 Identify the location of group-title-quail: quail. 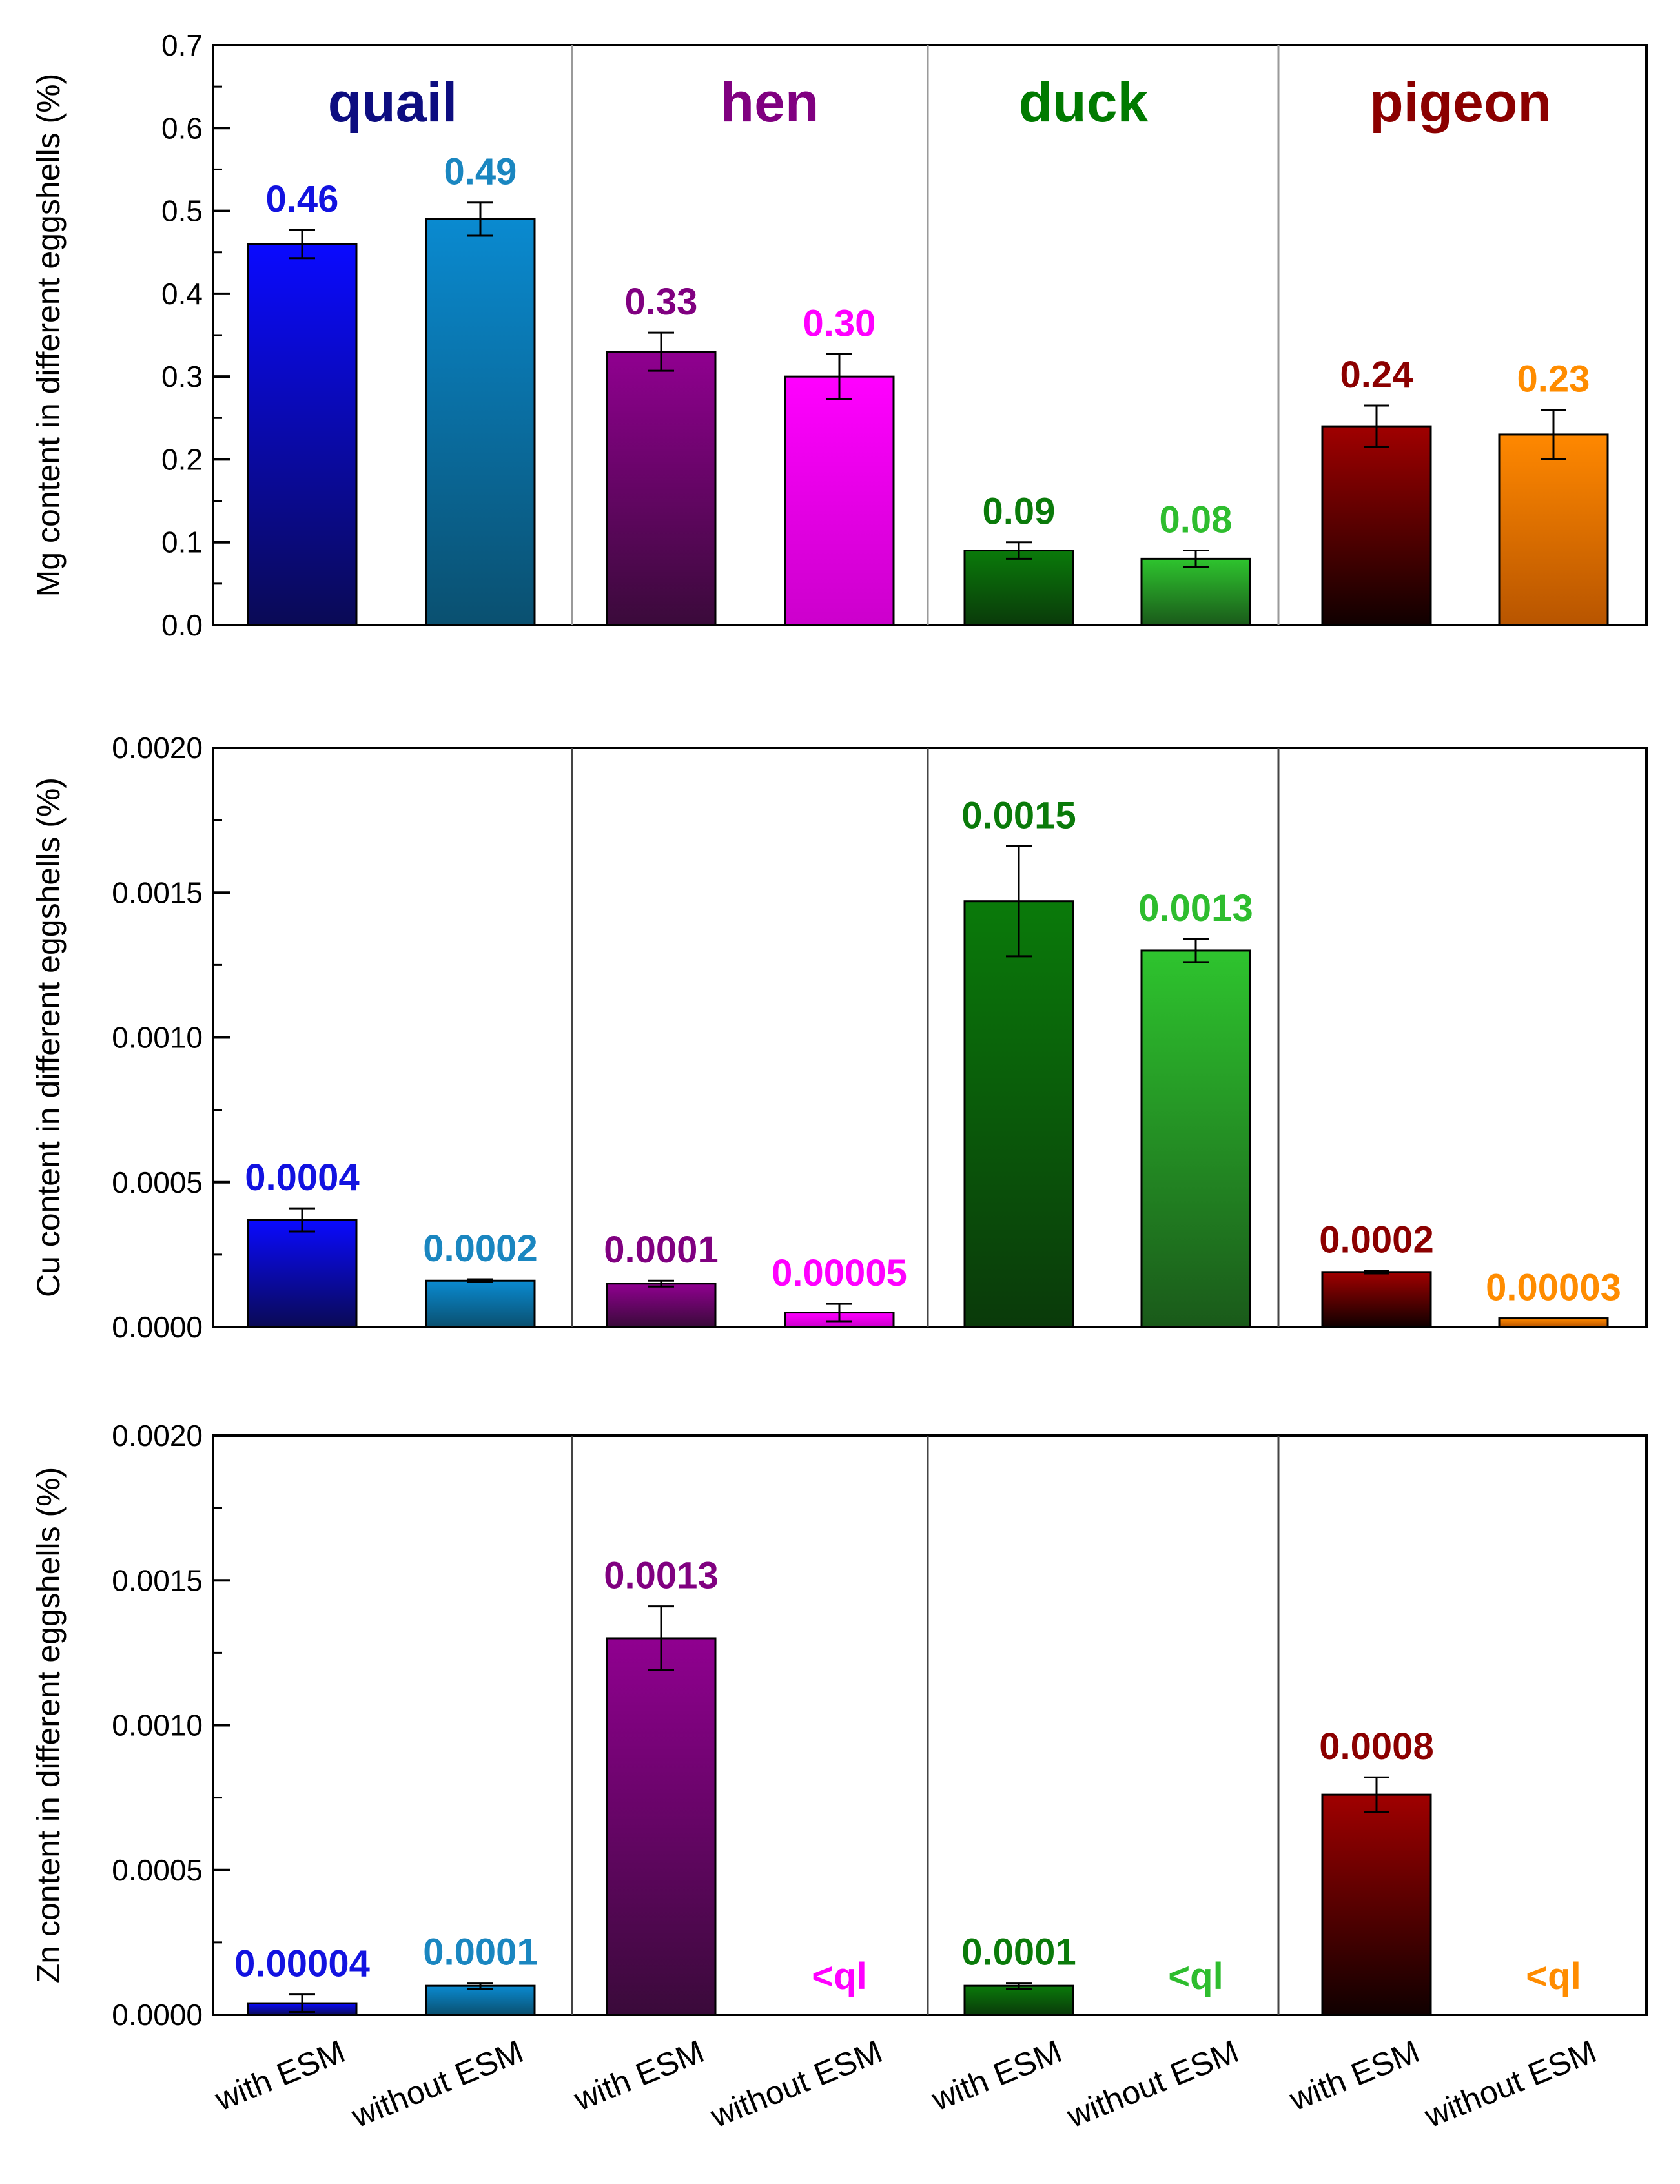
(393, 103).